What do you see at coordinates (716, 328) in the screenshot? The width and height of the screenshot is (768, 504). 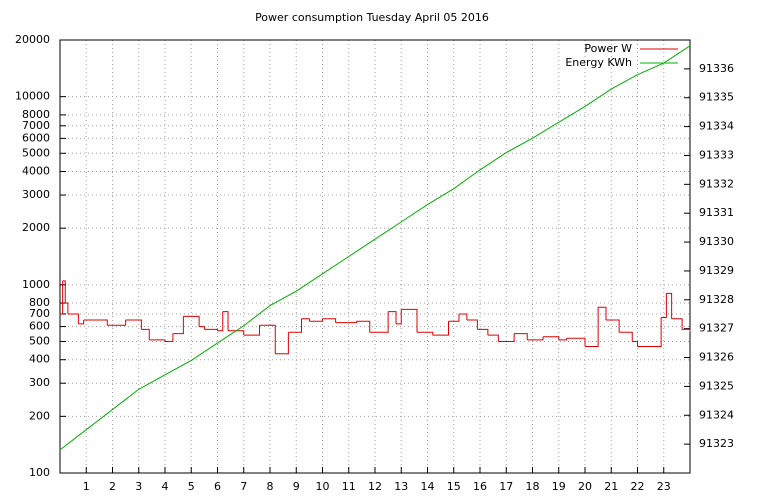 I see `y2-tick-label: 91327` at bounding box center [716, 328].